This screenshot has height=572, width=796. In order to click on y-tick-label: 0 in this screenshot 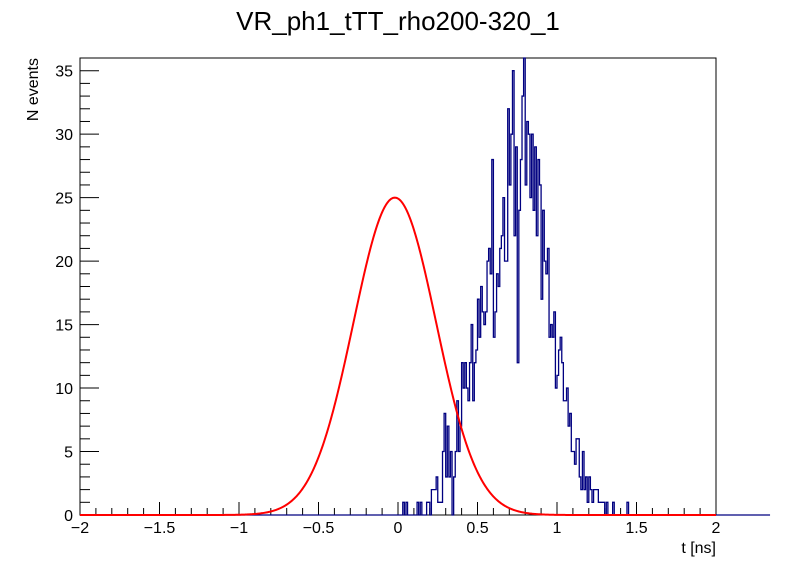, I will do `click(68, 516)`.